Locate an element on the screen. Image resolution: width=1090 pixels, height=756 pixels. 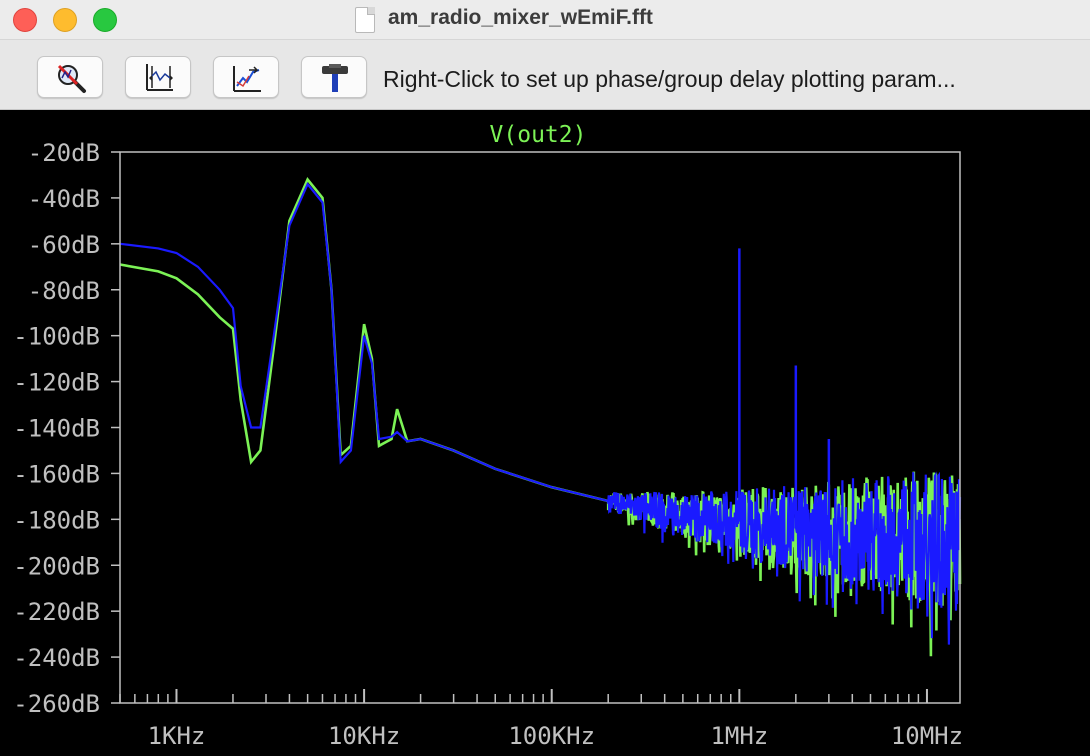
x-axis-labels: 1KHz 10KHz 100KHz 1MHz 10MHz is located at coordinates (556, 736).